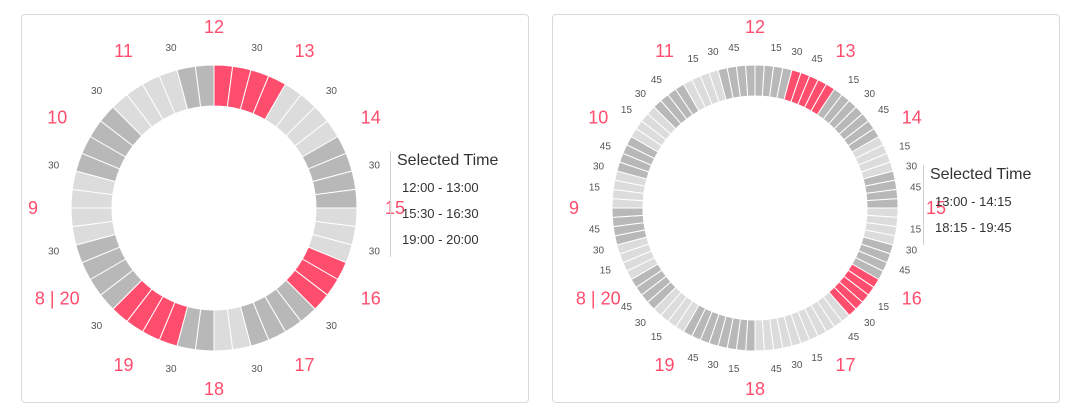 The height and width of the screenshot is (417, 1074). I want to click on legend-item: 18:15 - 19:45, so click(973, 227).